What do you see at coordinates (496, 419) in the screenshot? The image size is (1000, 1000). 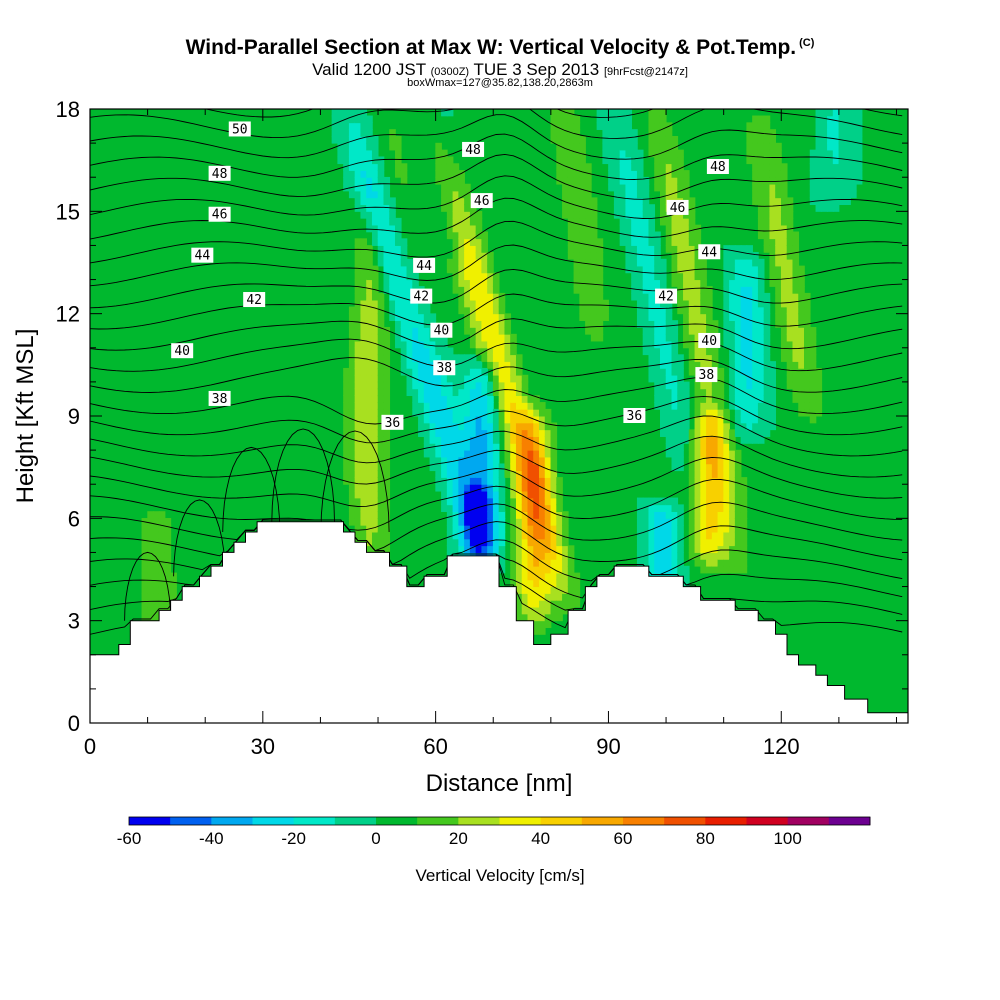 I see `isentrope-line` at bounding box center [496, 419].